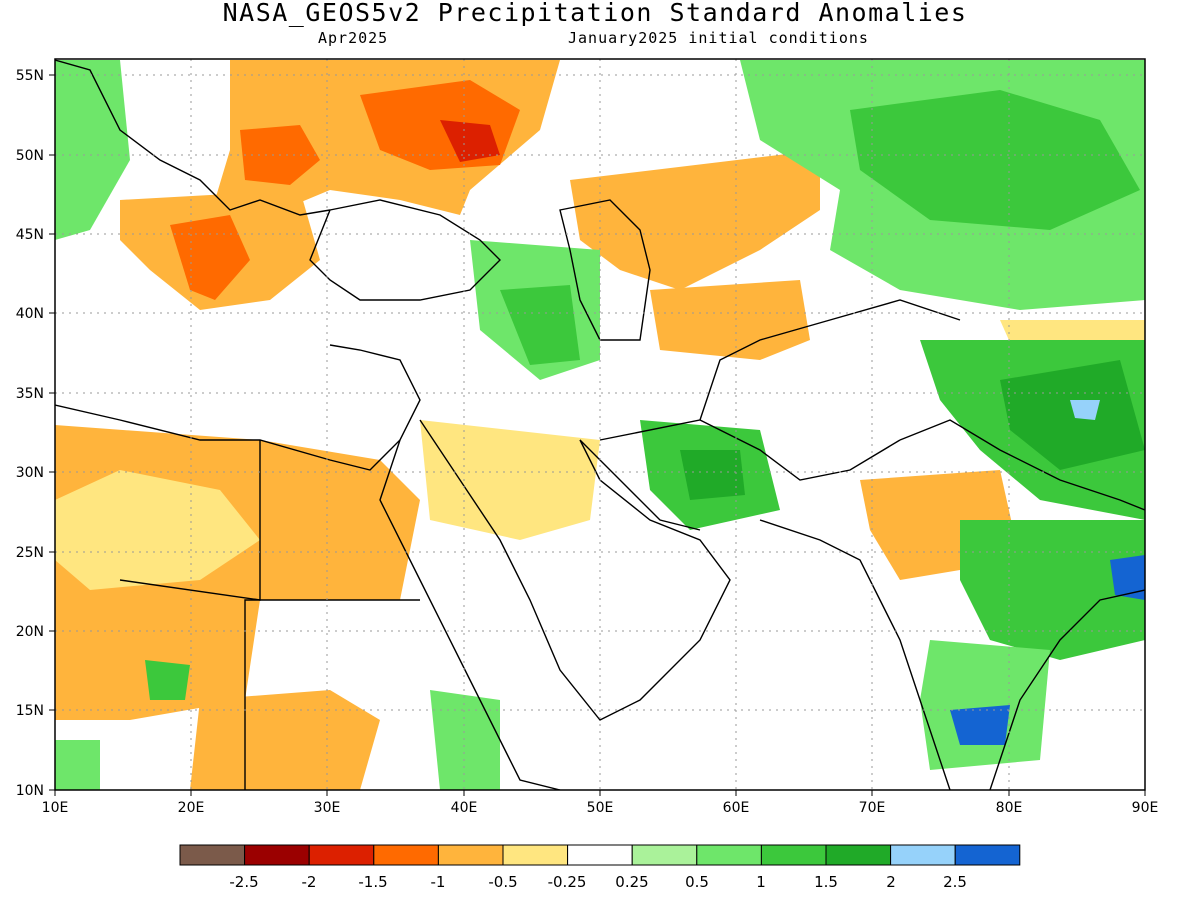 The width and height of the screenshot is (1200, 900). Describe the element at coordinates (736, 808) in the screenshot. I see `lon-label: 60E` at that location.